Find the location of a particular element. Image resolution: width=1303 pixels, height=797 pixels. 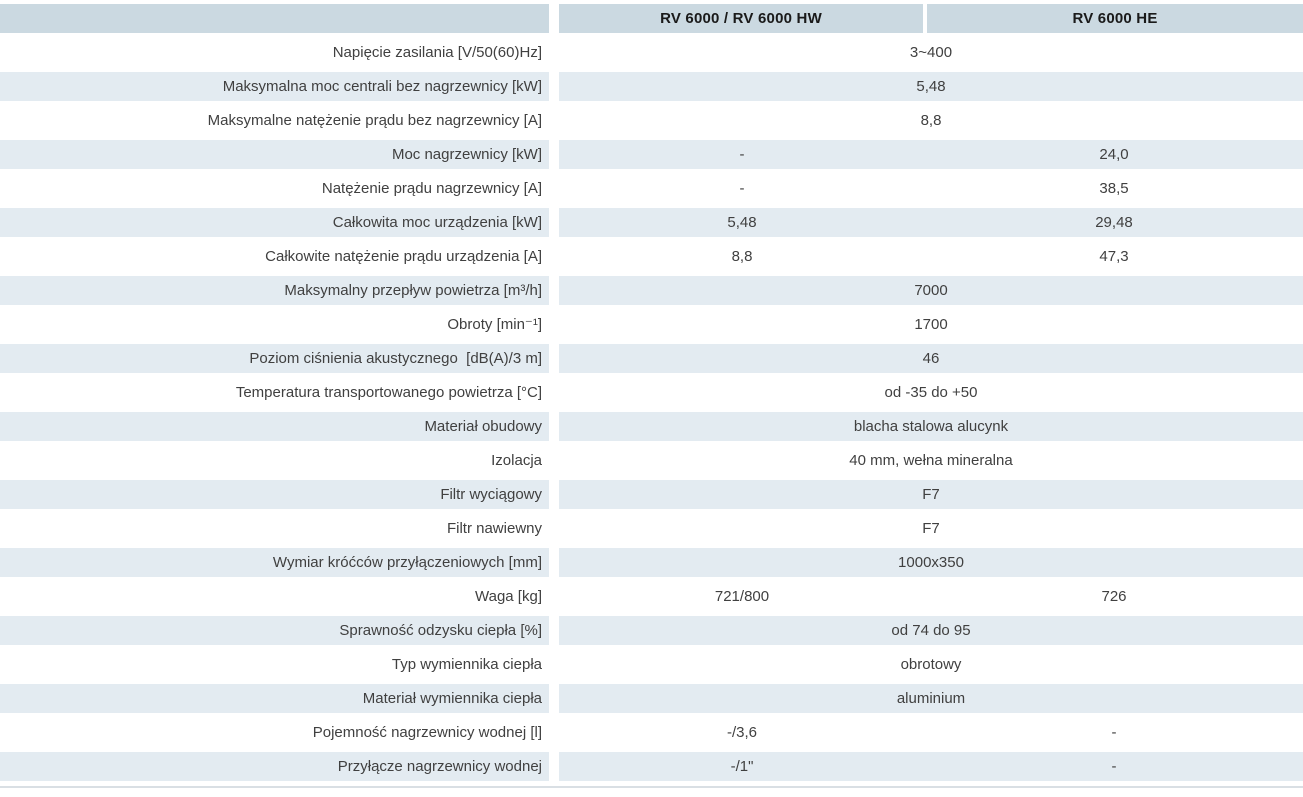

row-label: Pojemność nagrzewnicy wodnej [l] is located at coordinates (427, 732).